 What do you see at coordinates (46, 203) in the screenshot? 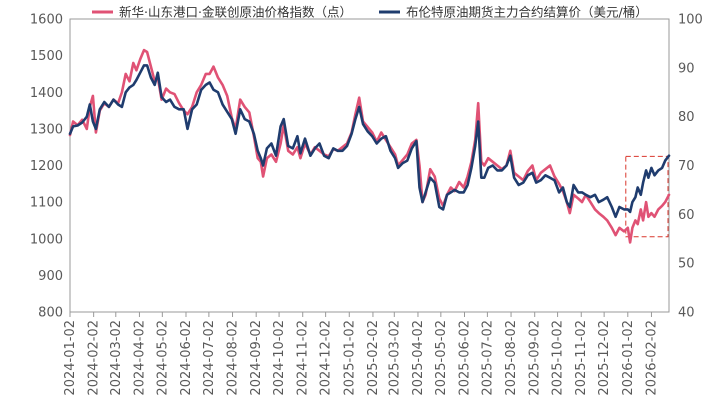
I see `left-tick-label: 1100` at bounding box center [46, 203].